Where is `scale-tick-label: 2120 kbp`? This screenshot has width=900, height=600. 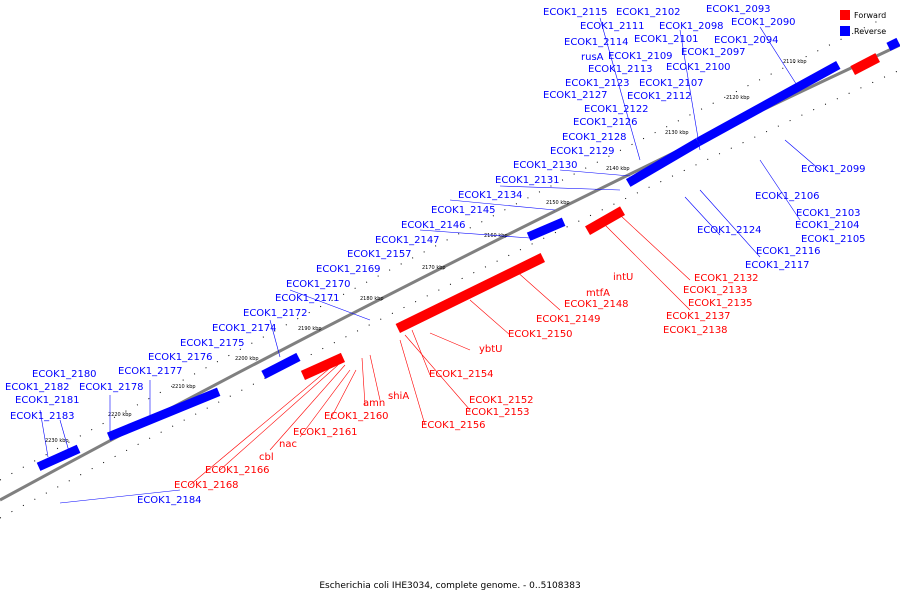
scale-tick-label: 2120 kbp is located at coordinates (738, 98).